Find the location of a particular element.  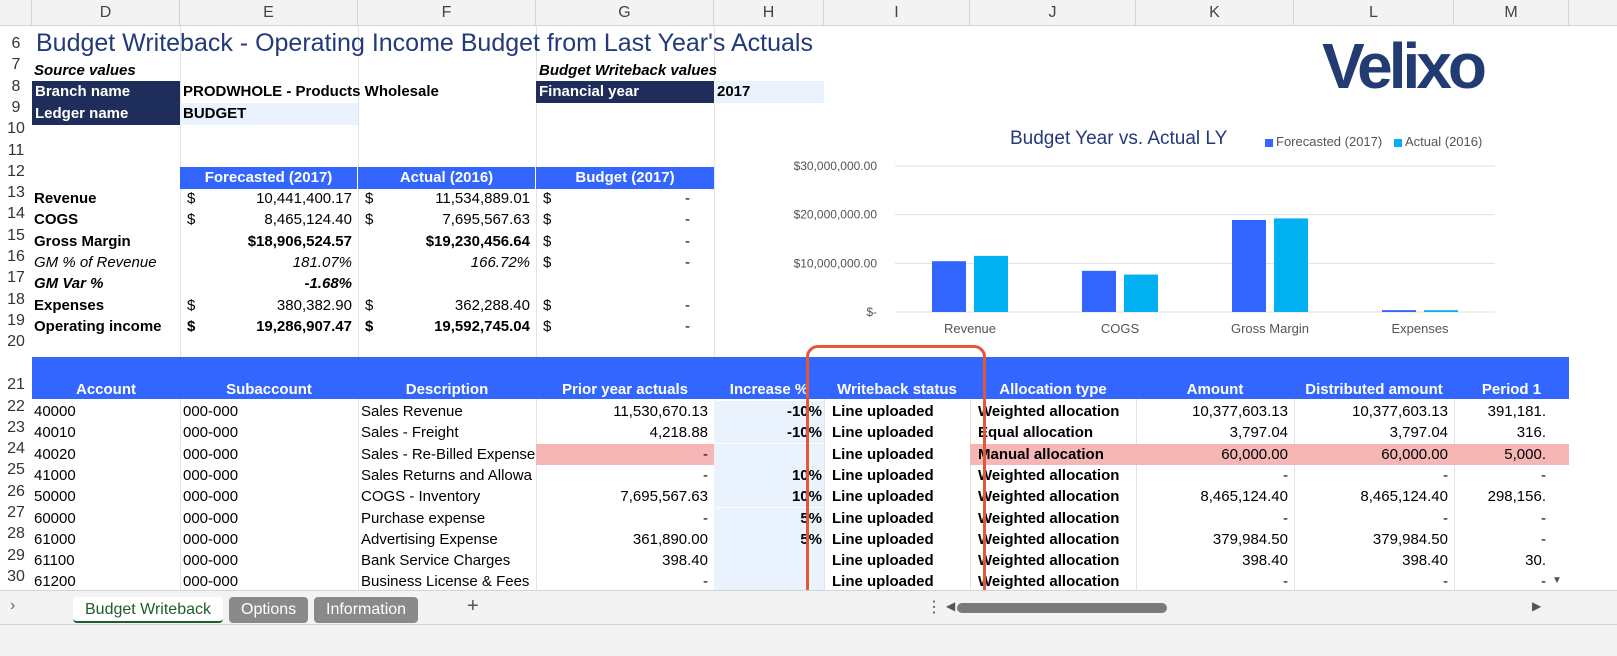

account-cell: 40020 is located at coordinates (55, 454).